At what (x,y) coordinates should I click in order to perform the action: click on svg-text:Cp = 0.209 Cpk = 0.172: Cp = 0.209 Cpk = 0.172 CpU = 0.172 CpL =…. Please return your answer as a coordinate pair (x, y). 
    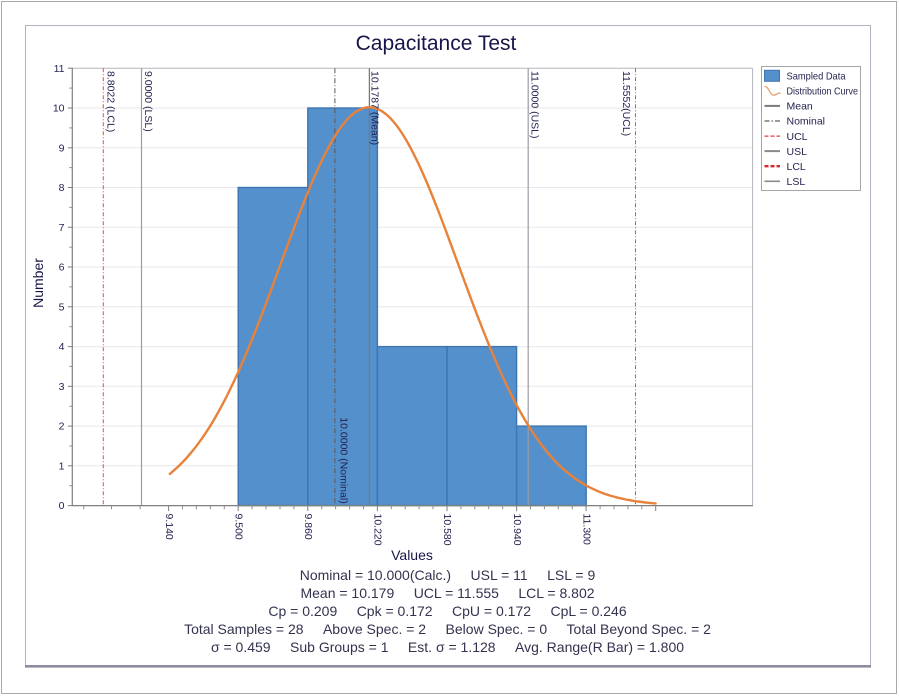
    Looking at the image, I should click on (447, 611).